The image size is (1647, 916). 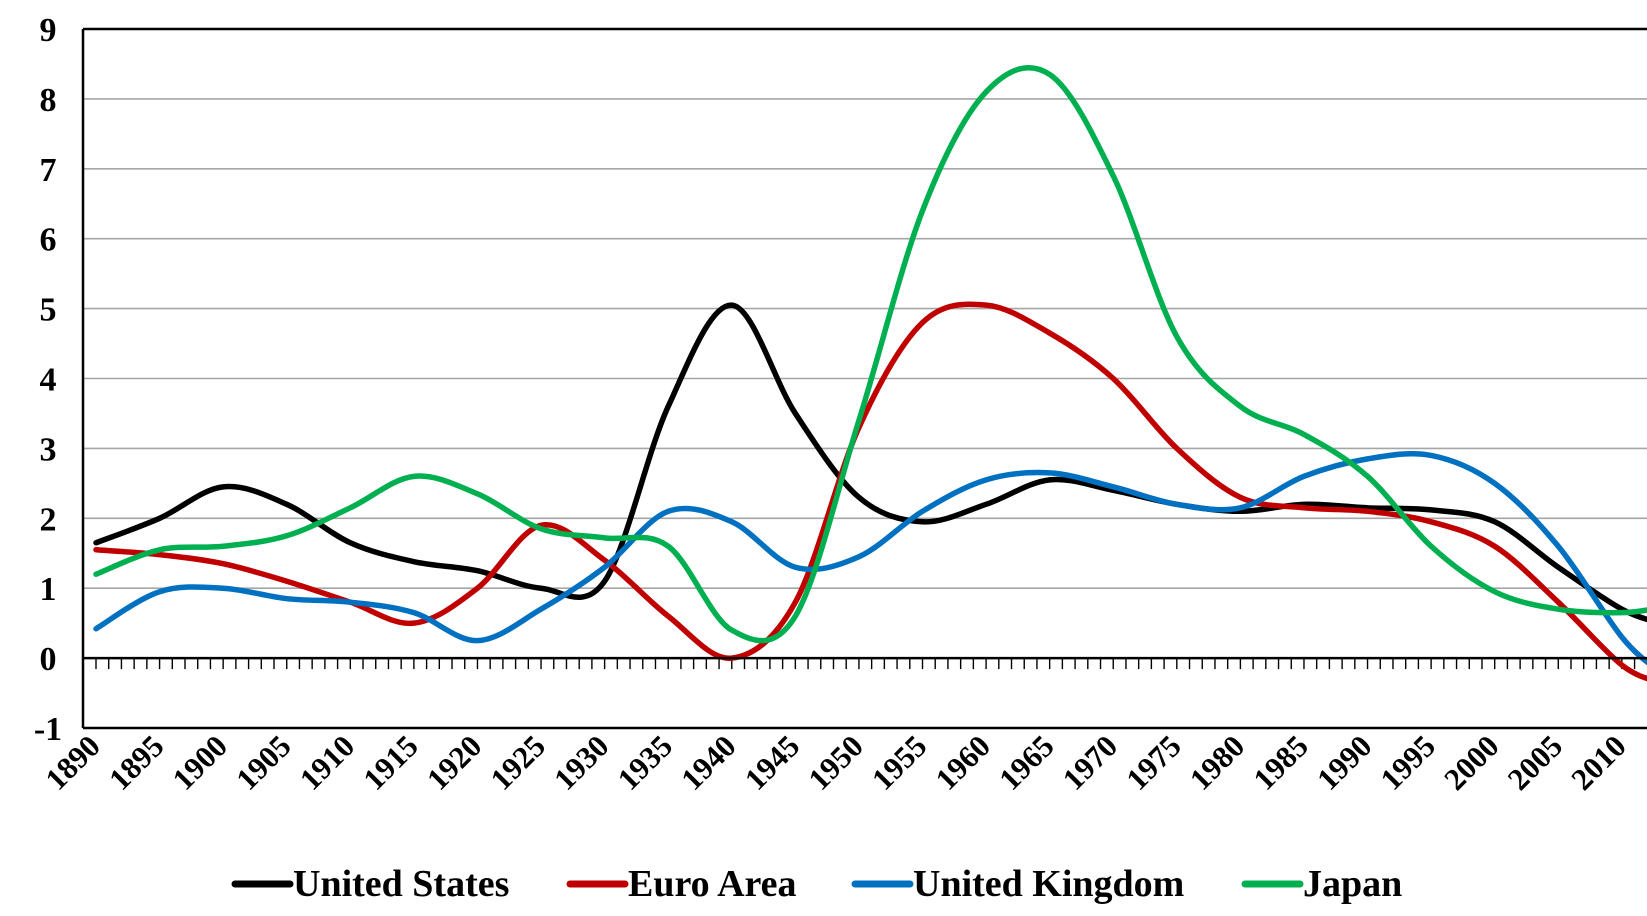 What do you see at coordinates (48, 170) in the screenshot?
I see `y-tick-label: 7` at bounding box center [48, 170].